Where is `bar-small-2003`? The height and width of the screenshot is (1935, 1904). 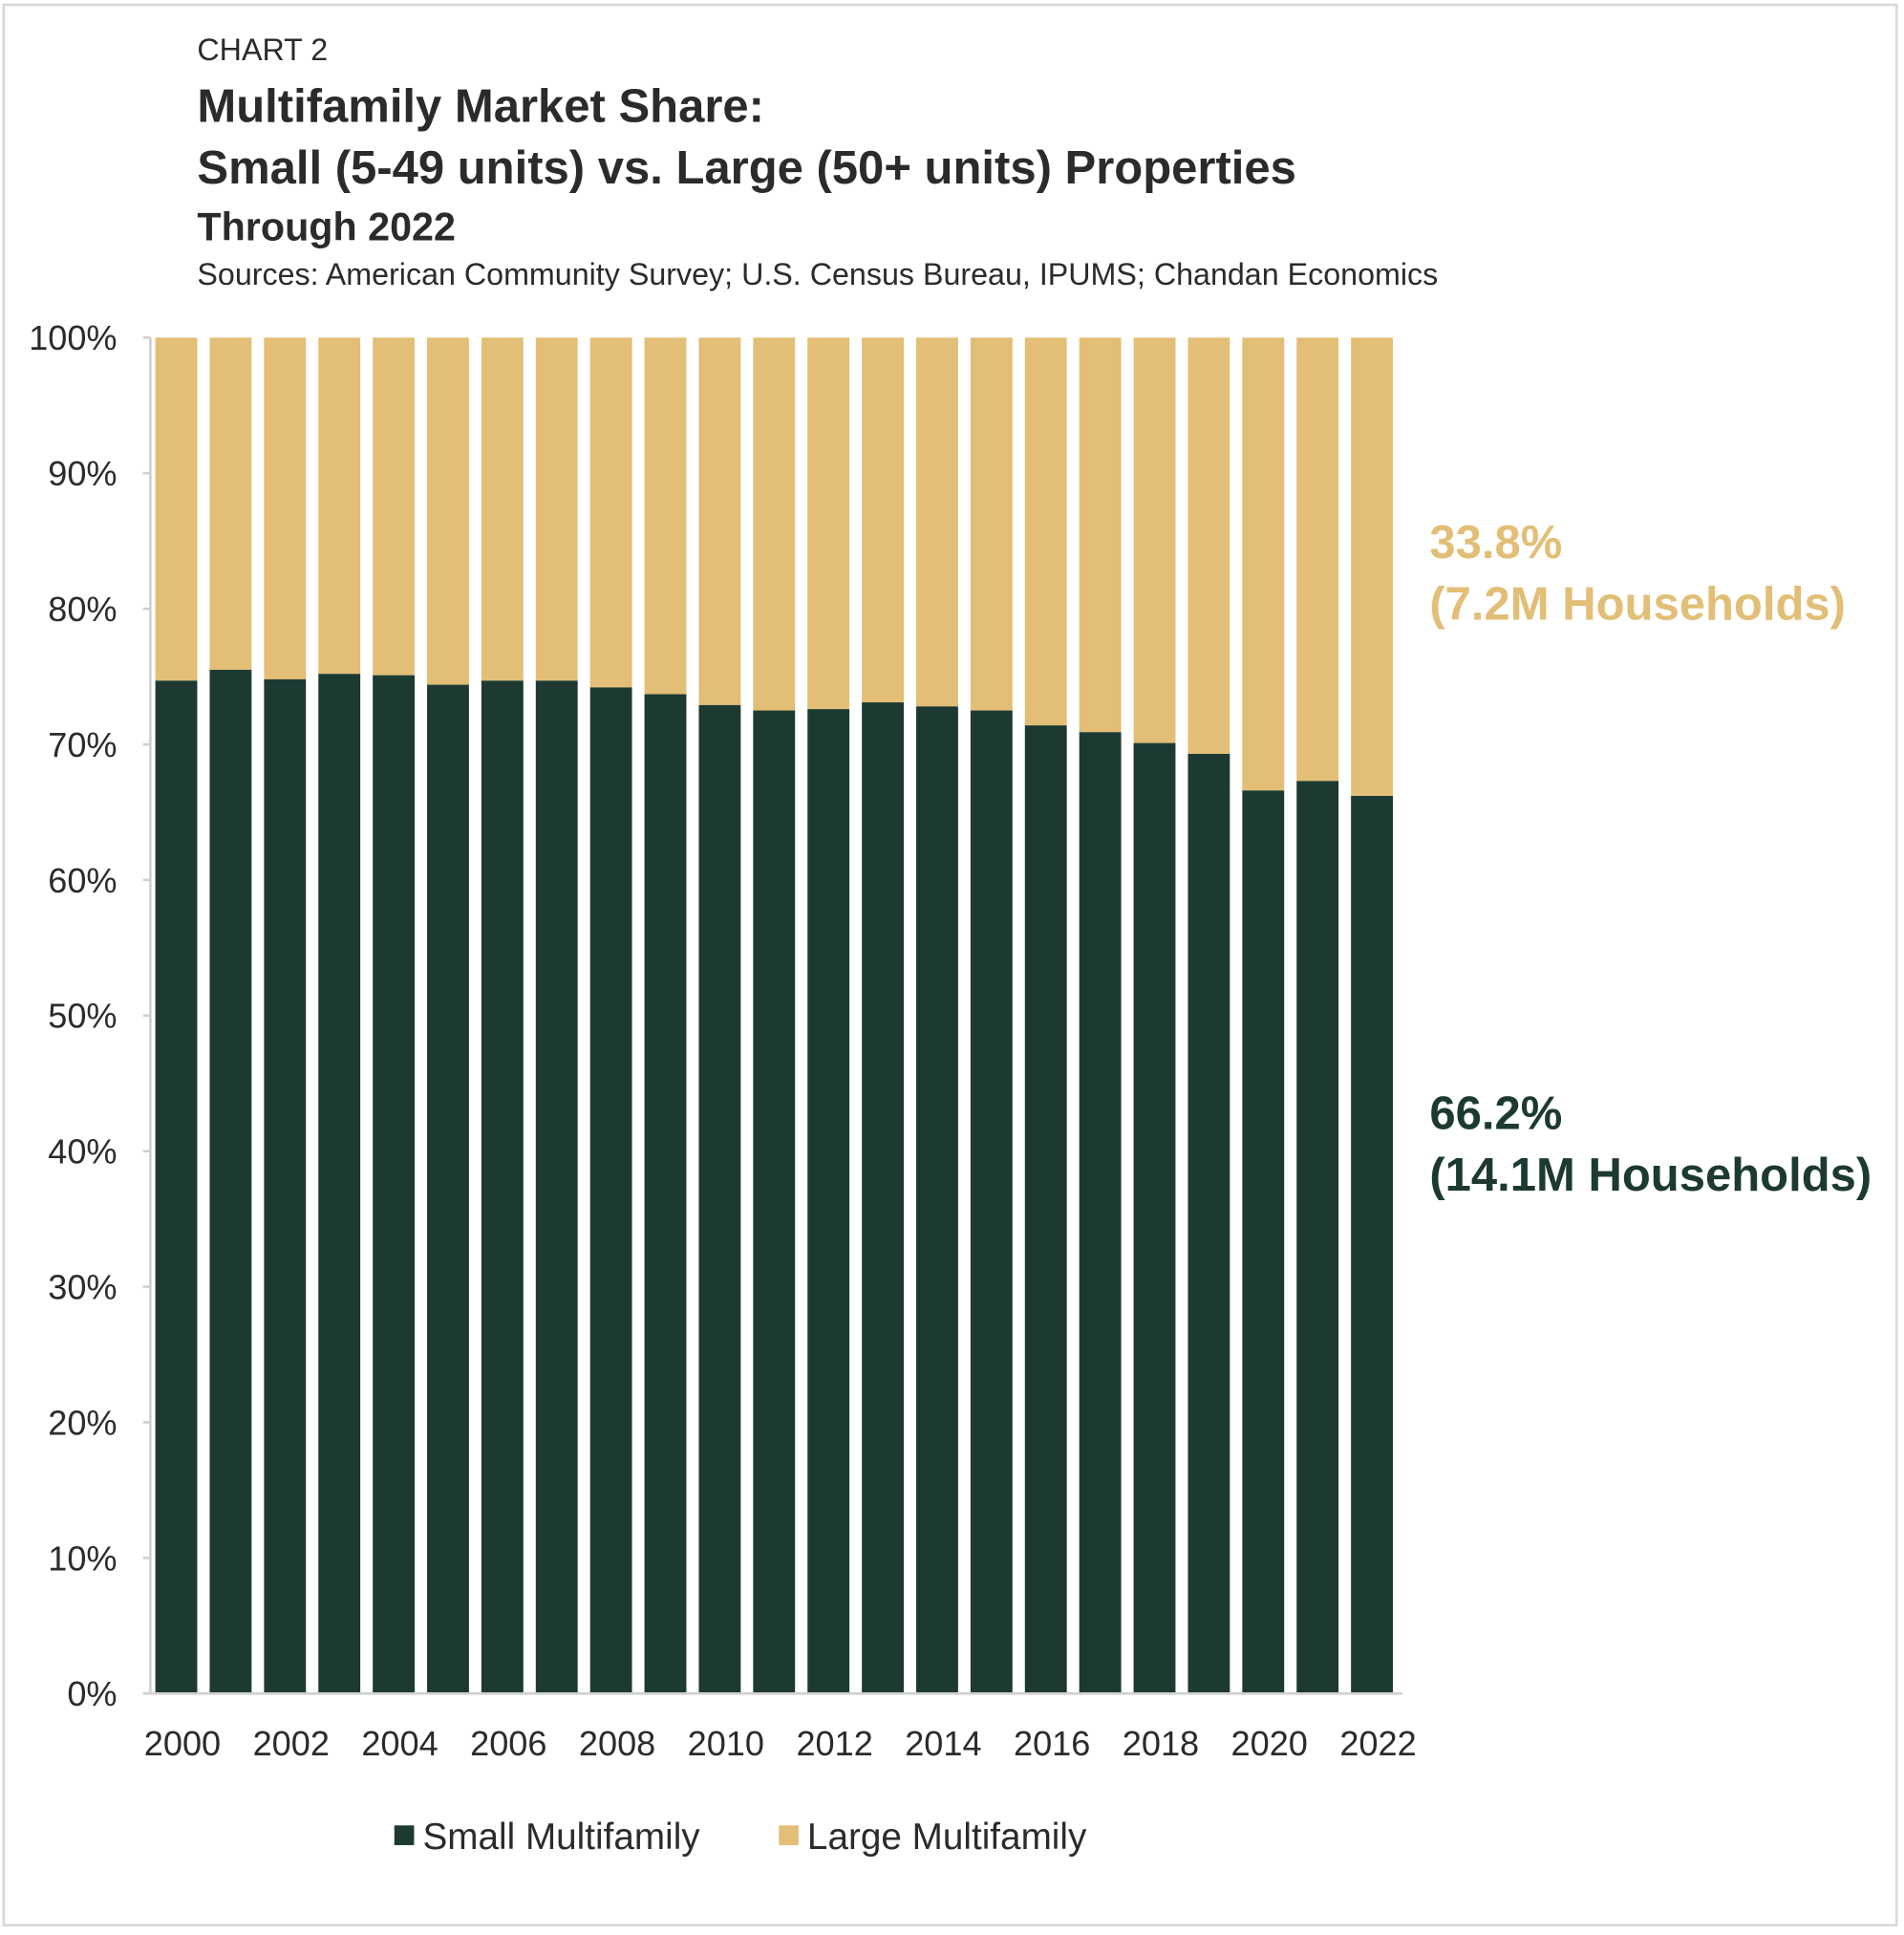 bar-small-2003 is located at coordinates (340, 1184).